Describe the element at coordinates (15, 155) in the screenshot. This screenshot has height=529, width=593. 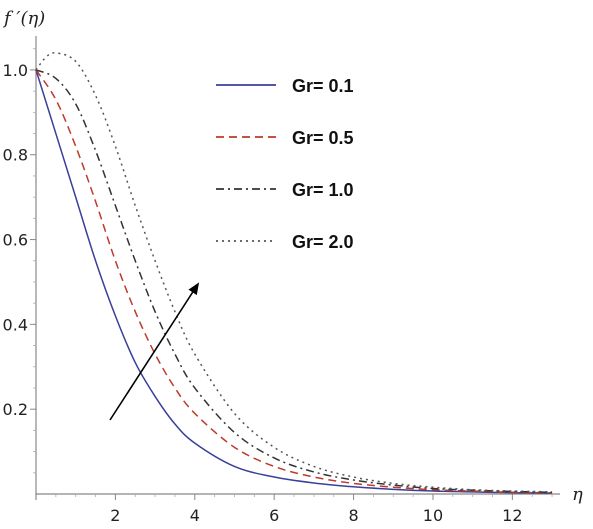
I see `y-tick-label: 0.8` at that location.